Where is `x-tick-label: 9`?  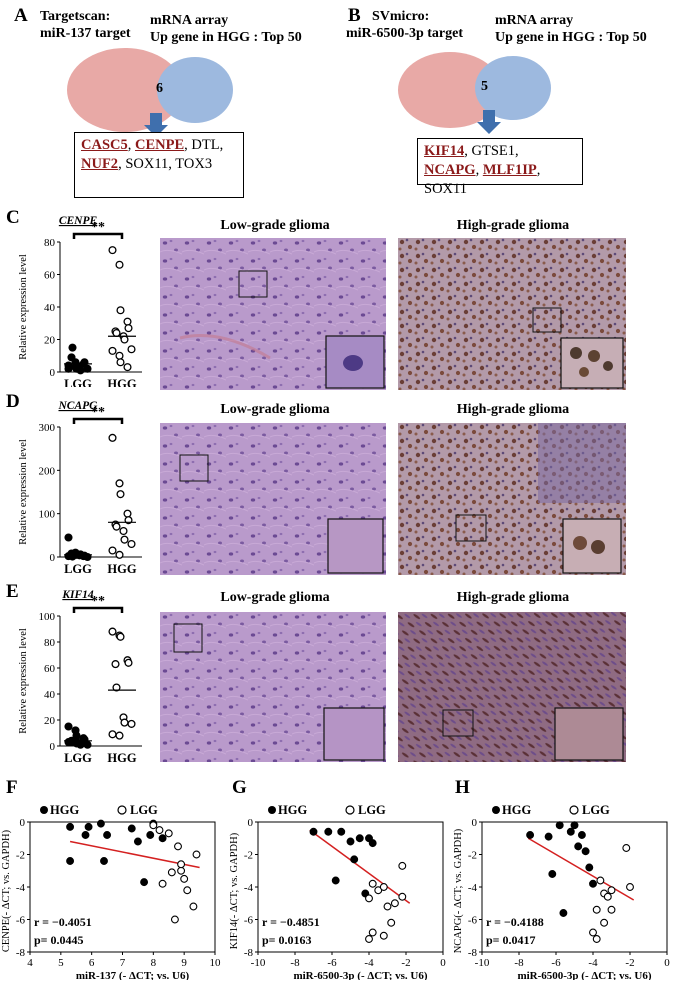 x-tick-label: 9 is located at coordinates (184, 963).